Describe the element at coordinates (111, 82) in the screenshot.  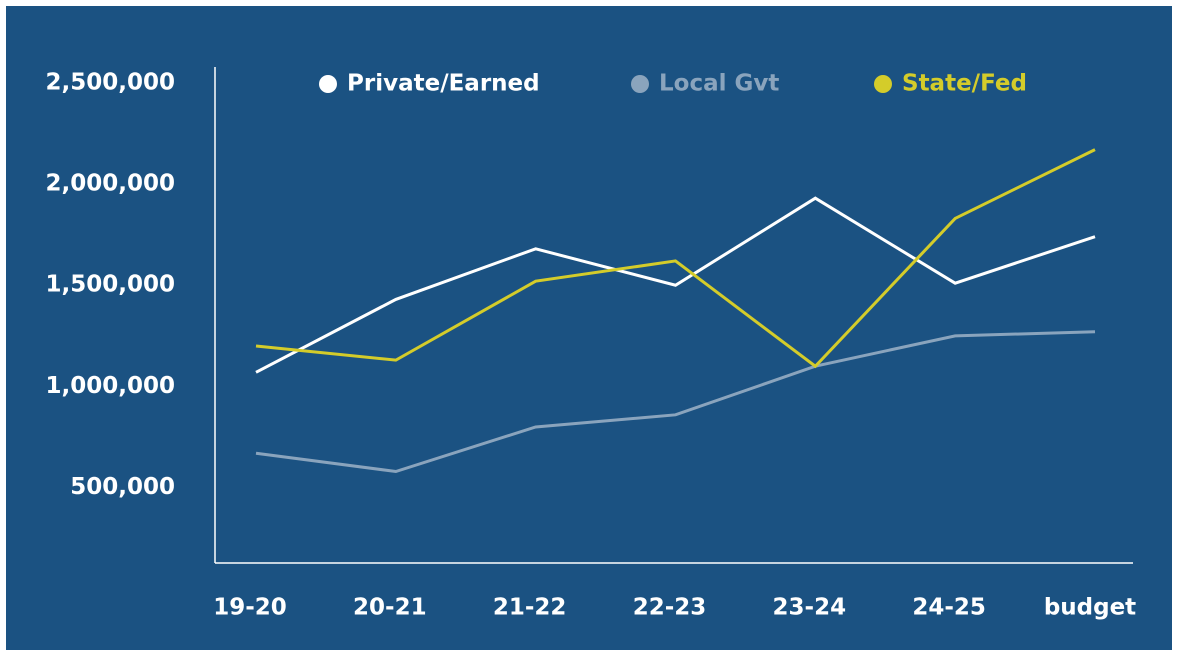
I see `y-tick-label: 2,500,000` at that location.